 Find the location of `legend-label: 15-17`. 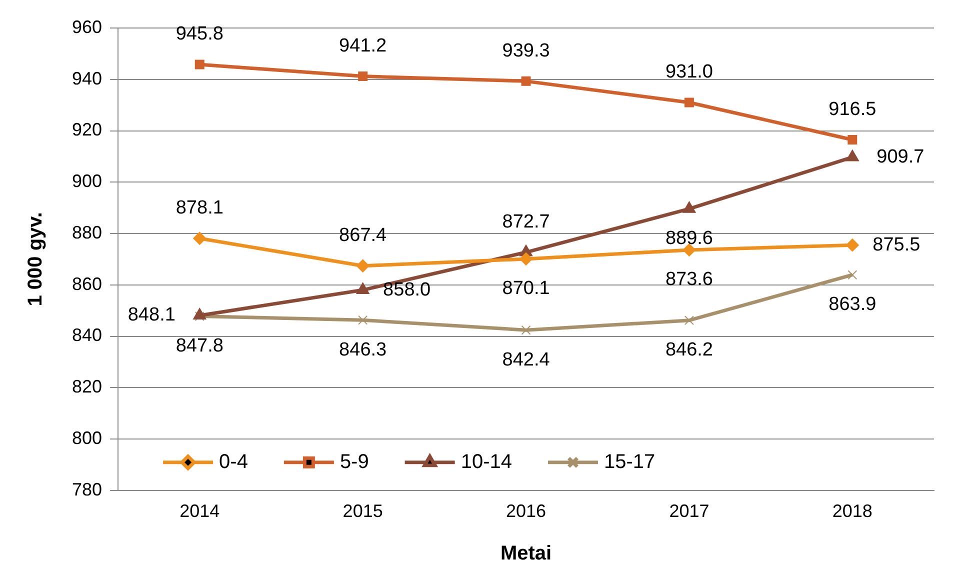

legend-label: 15-17 is located at coordinates (630, 461).